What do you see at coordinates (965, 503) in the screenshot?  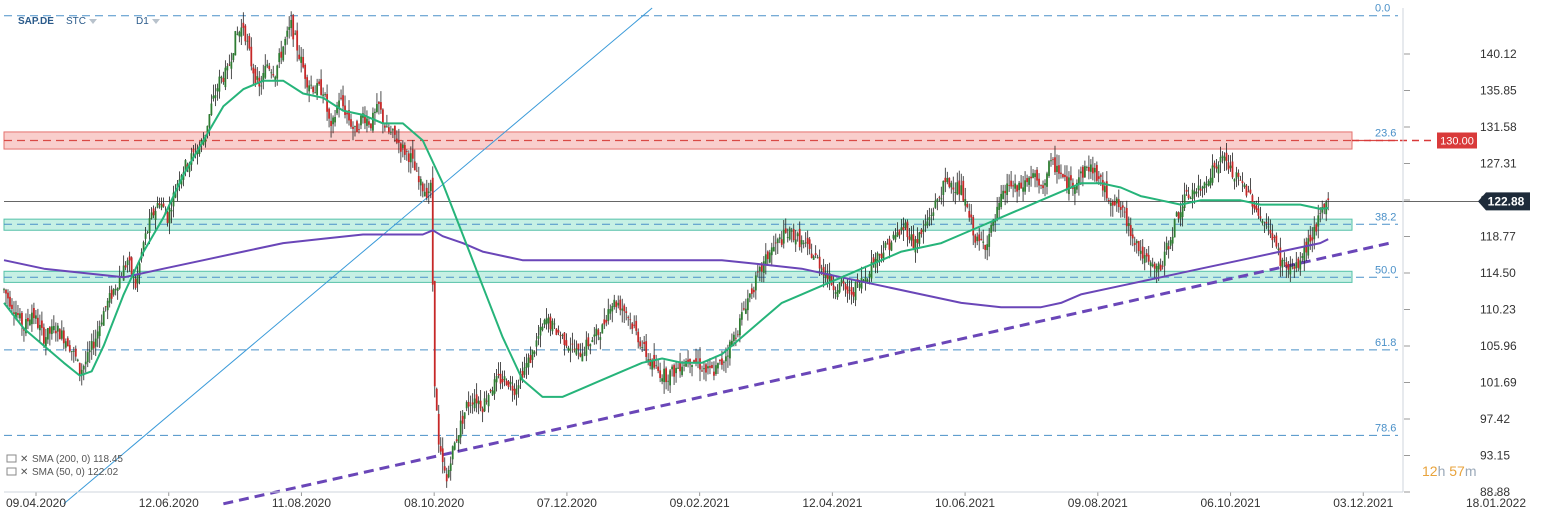 I see `x-tick-label: 10.06.2021` at bounding box center [965, 503].